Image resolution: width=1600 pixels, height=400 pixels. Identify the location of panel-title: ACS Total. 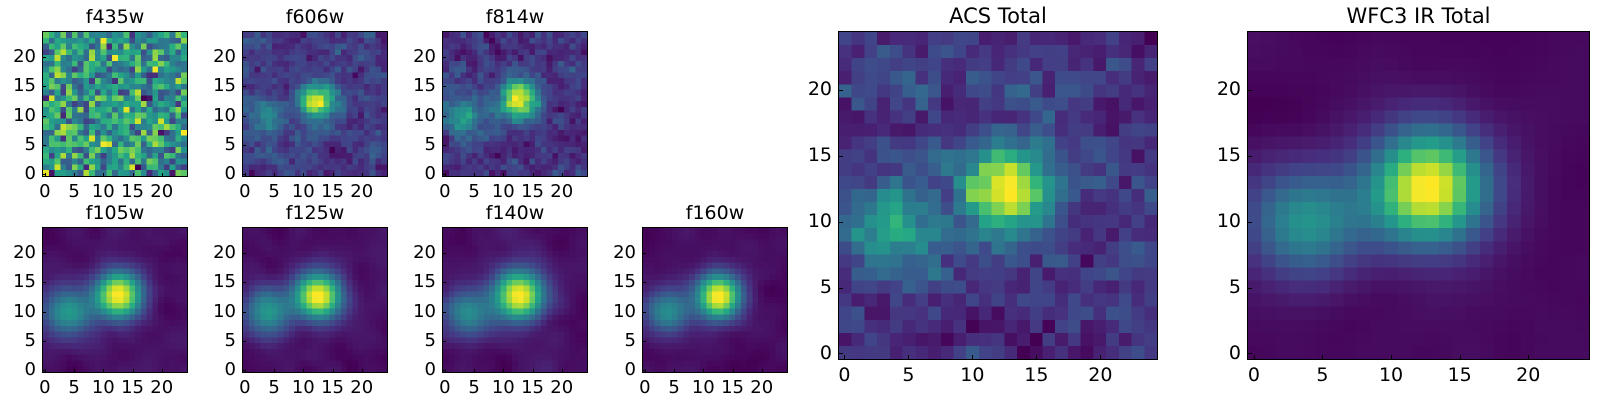
(998, 16).